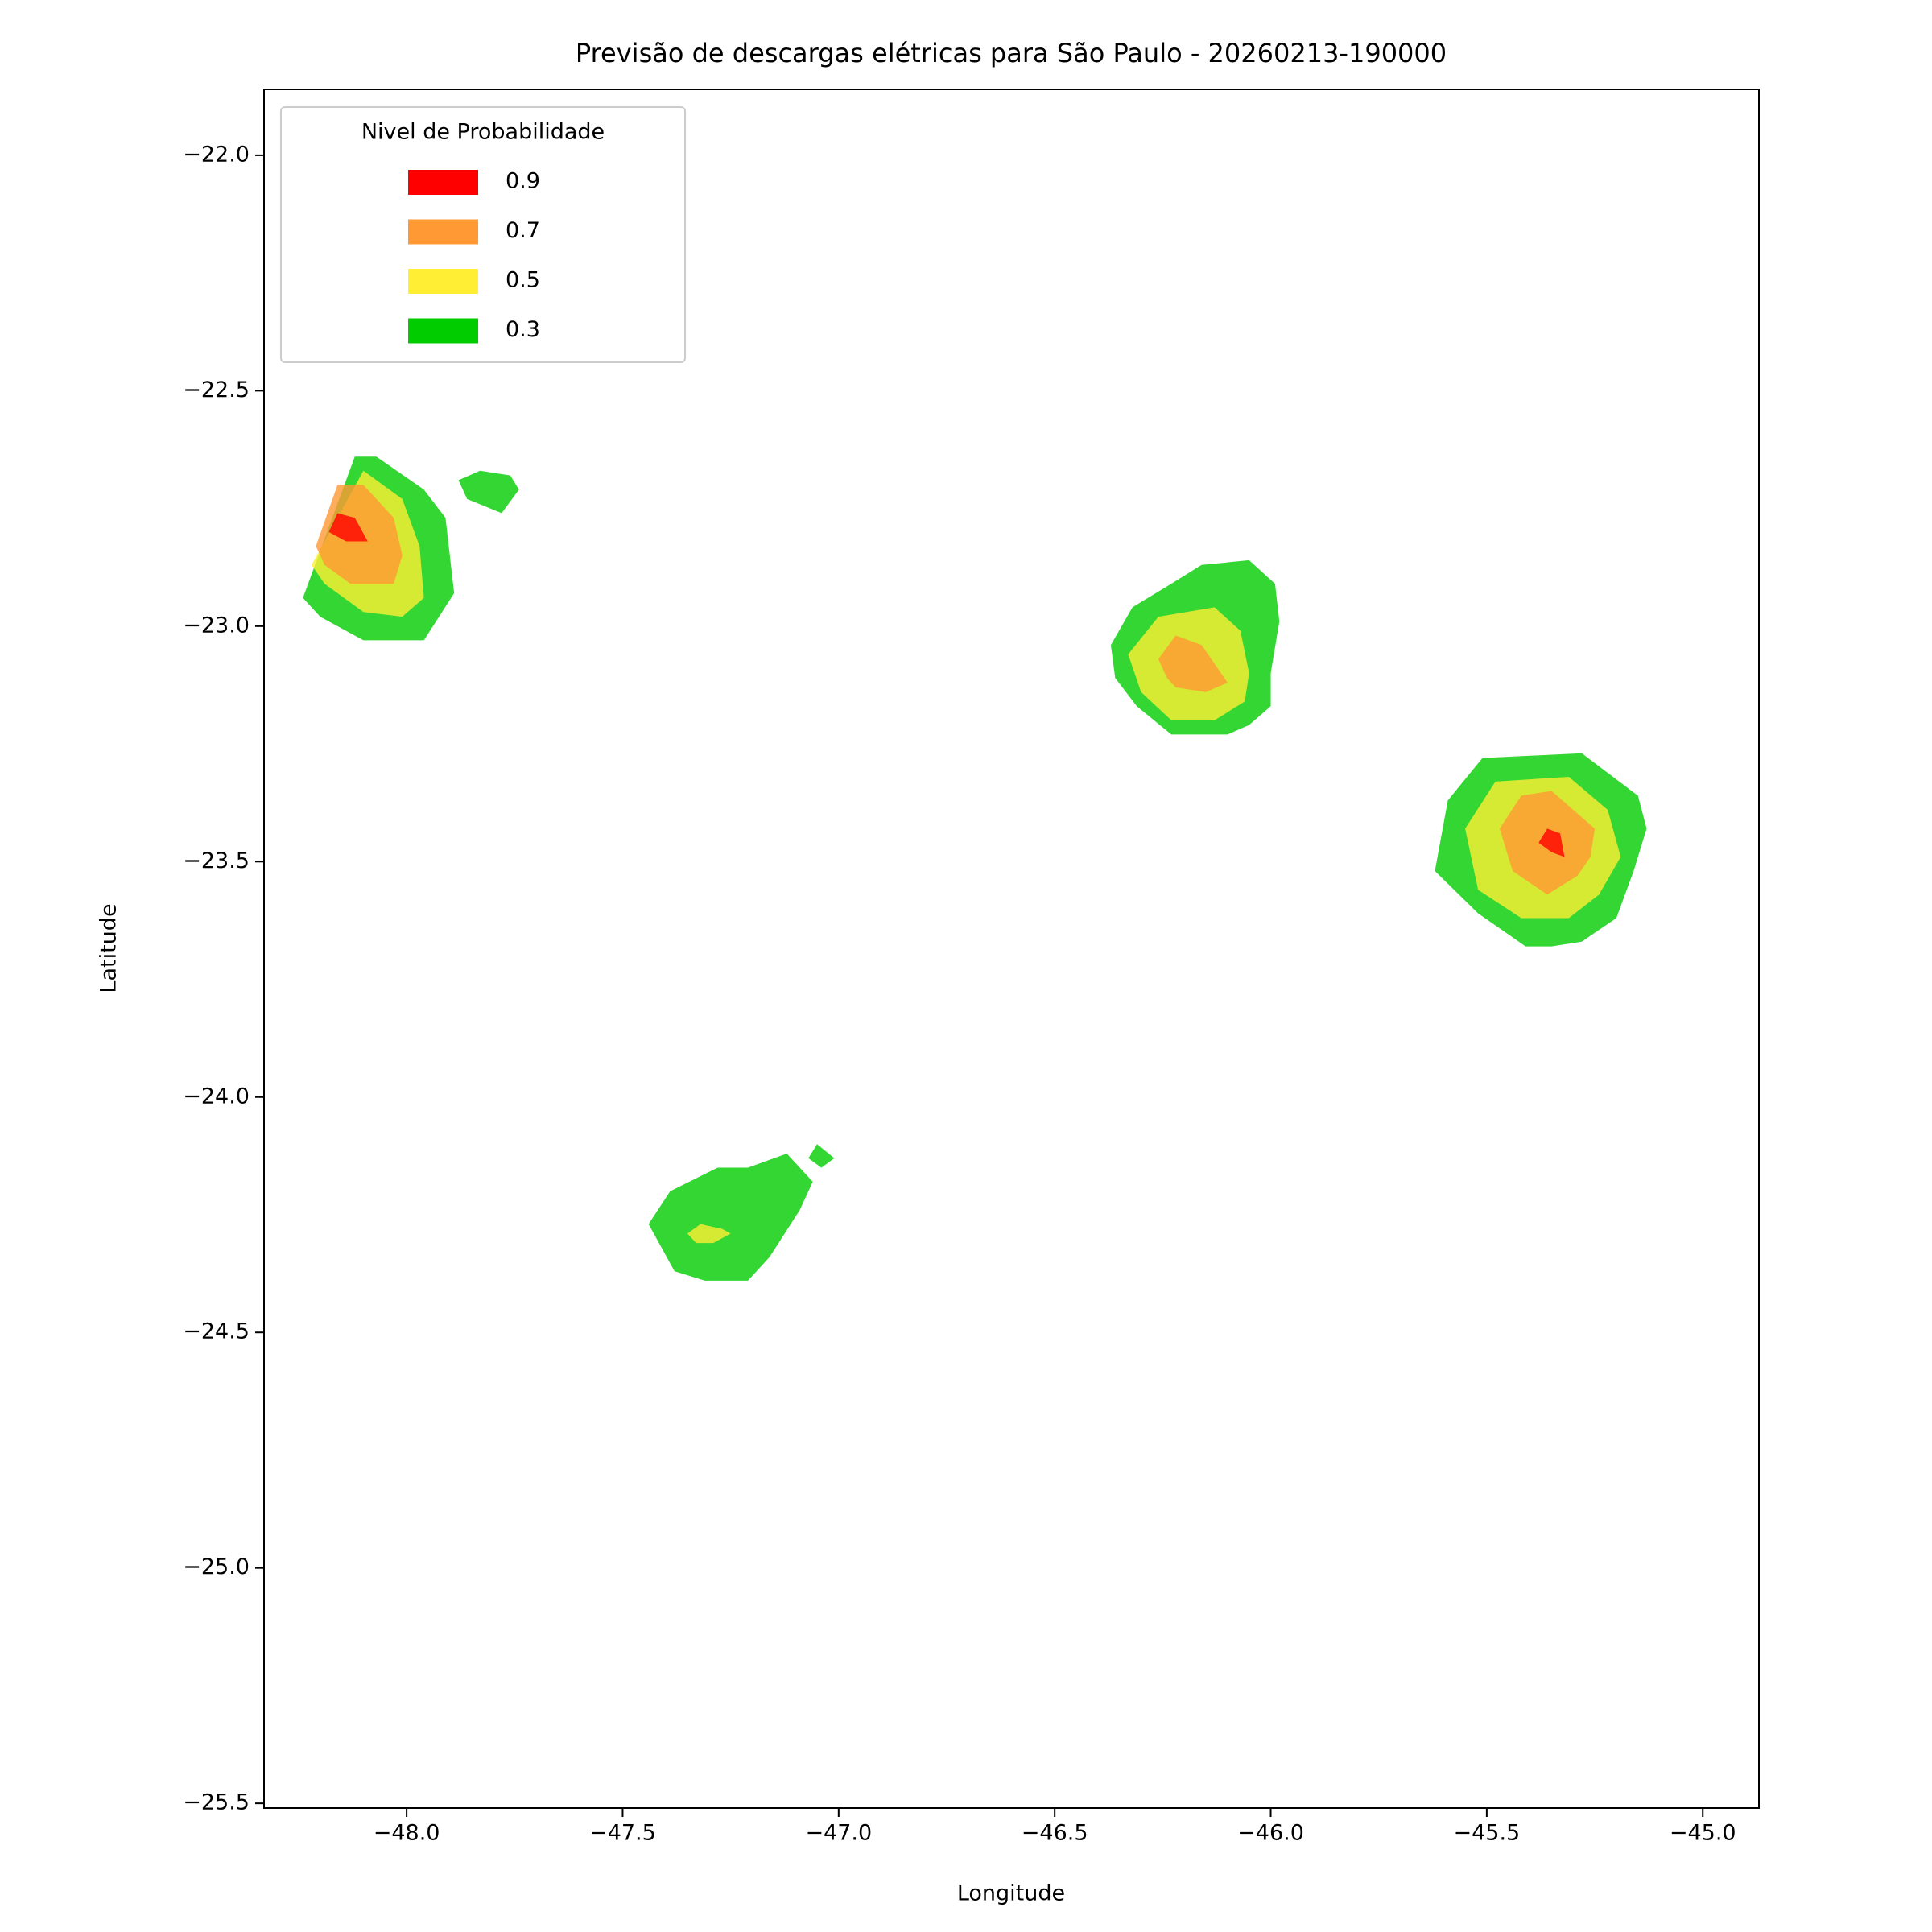  I want to click on legend-label: 0.5, so click(523, 280).